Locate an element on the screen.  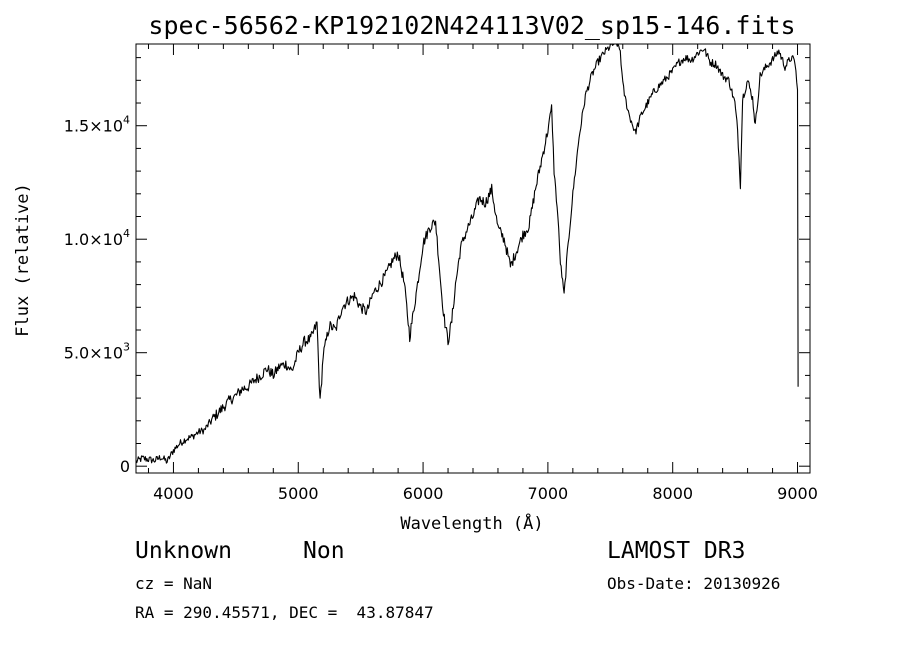
survey-name: LAMOST DR3 is located at coordinates (676, 551).